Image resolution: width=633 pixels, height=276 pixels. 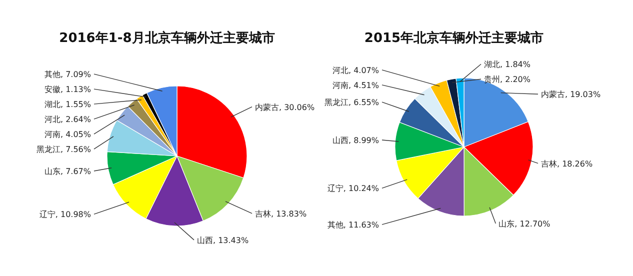 What do you see at coordinates (356, 141) in the screenshot?
I see `slice-label: 山西, 8.99%` at bounding box center [356, 141].